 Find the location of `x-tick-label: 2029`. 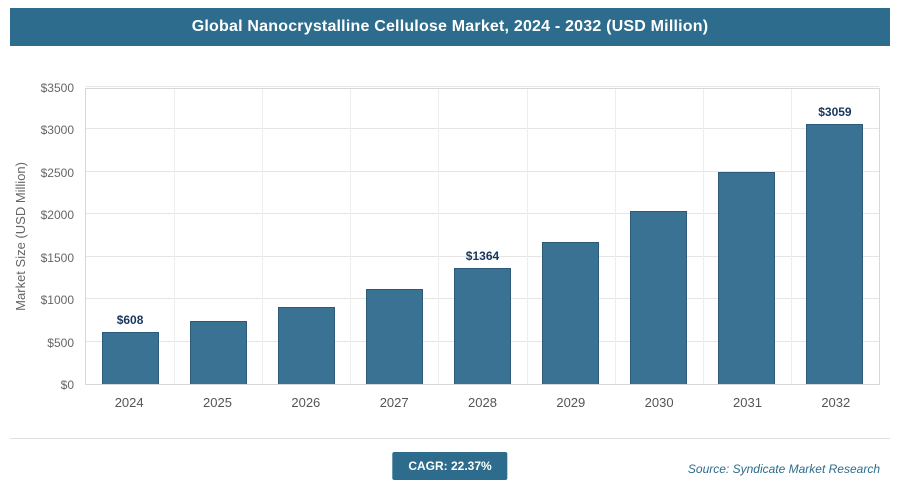

x-tick-label: 2029 is located at coordinates (571, 402).